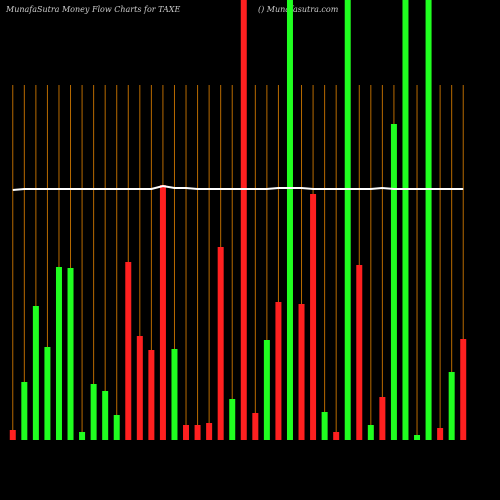  Describe the element at coordinates (93, 9) in the screenshot. I see `chart-title: MunafaSutra Money Flow Charts for TAXE` at that location.